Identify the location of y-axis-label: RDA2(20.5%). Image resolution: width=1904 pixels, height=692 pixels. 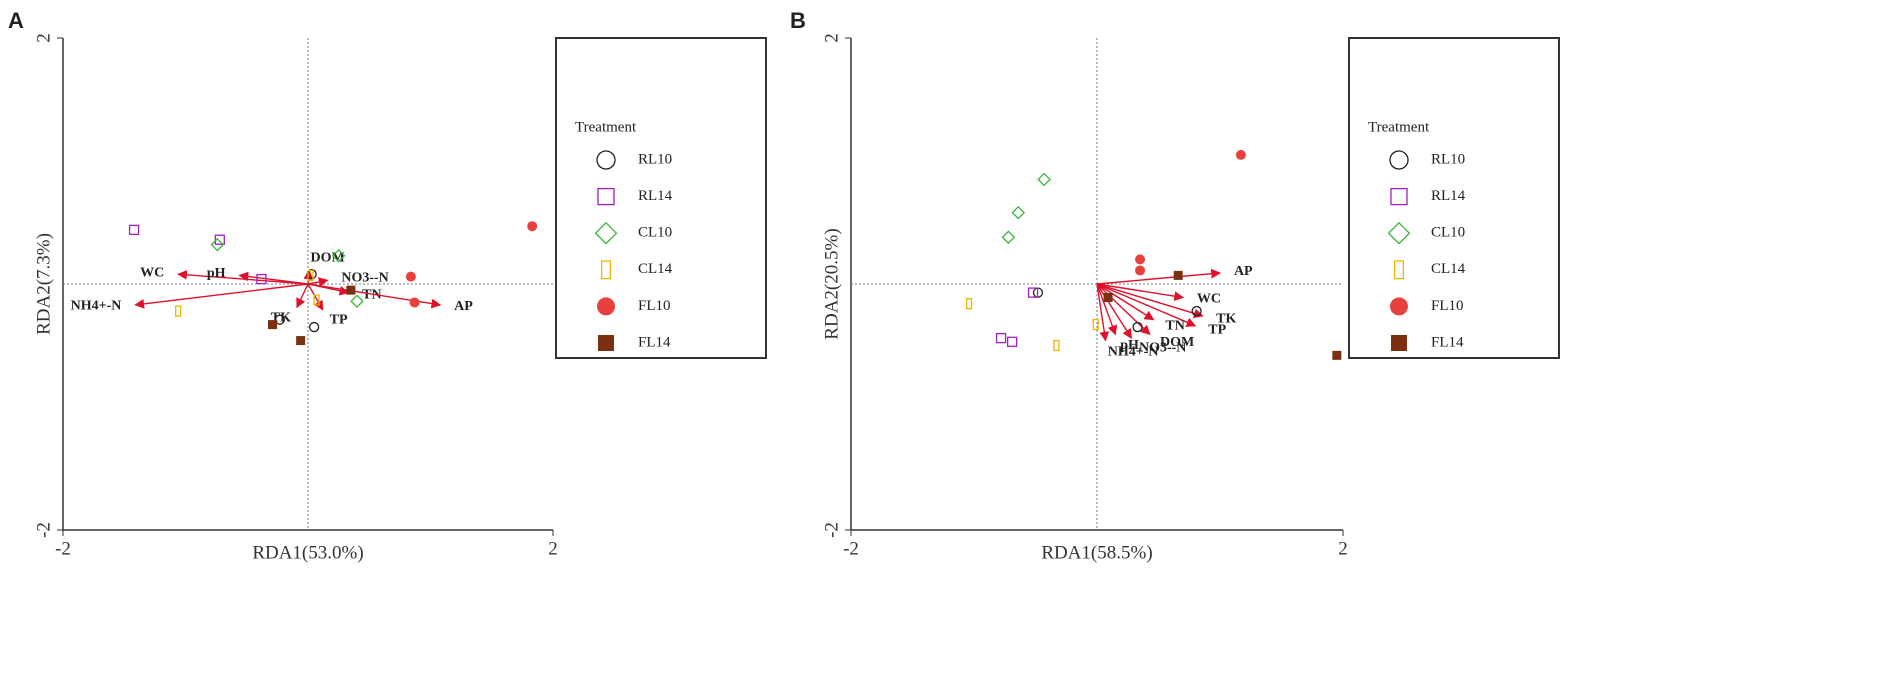
(831, 283).